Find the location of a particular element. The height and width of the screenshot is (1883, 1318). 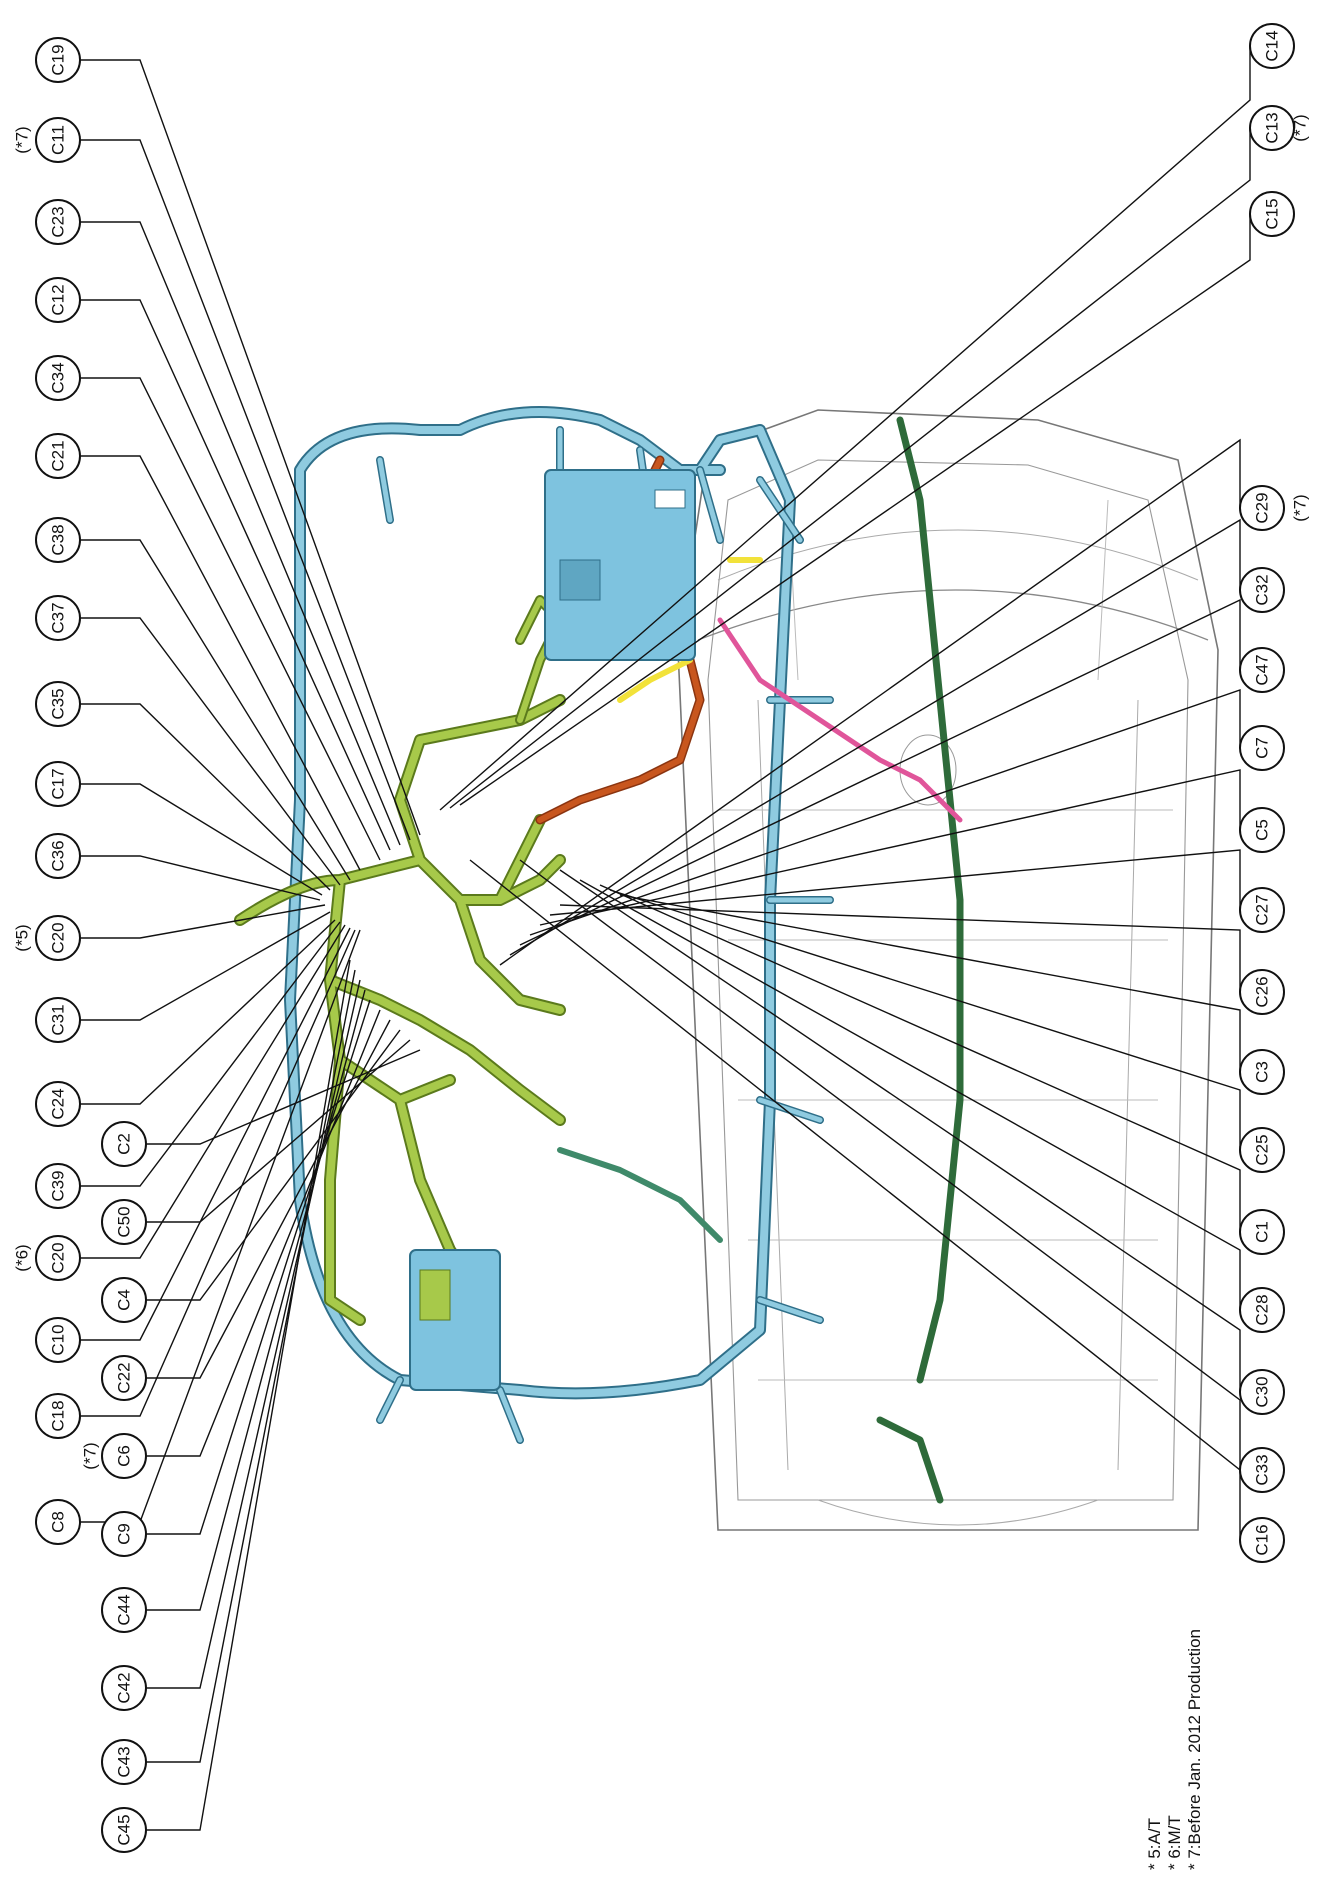

connector-left-c31-6-label: C31 is located at coordinates (58, 1019).